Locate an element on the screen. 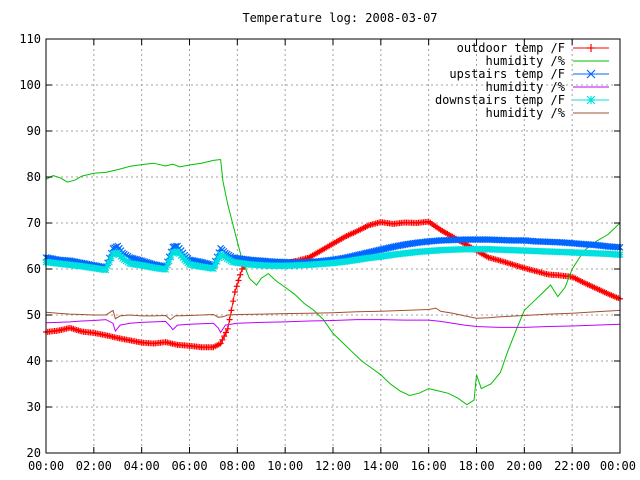 This screenshot has width=640, height=480. legend-label: upstairs temp /F is located at coordinates (507, 74).